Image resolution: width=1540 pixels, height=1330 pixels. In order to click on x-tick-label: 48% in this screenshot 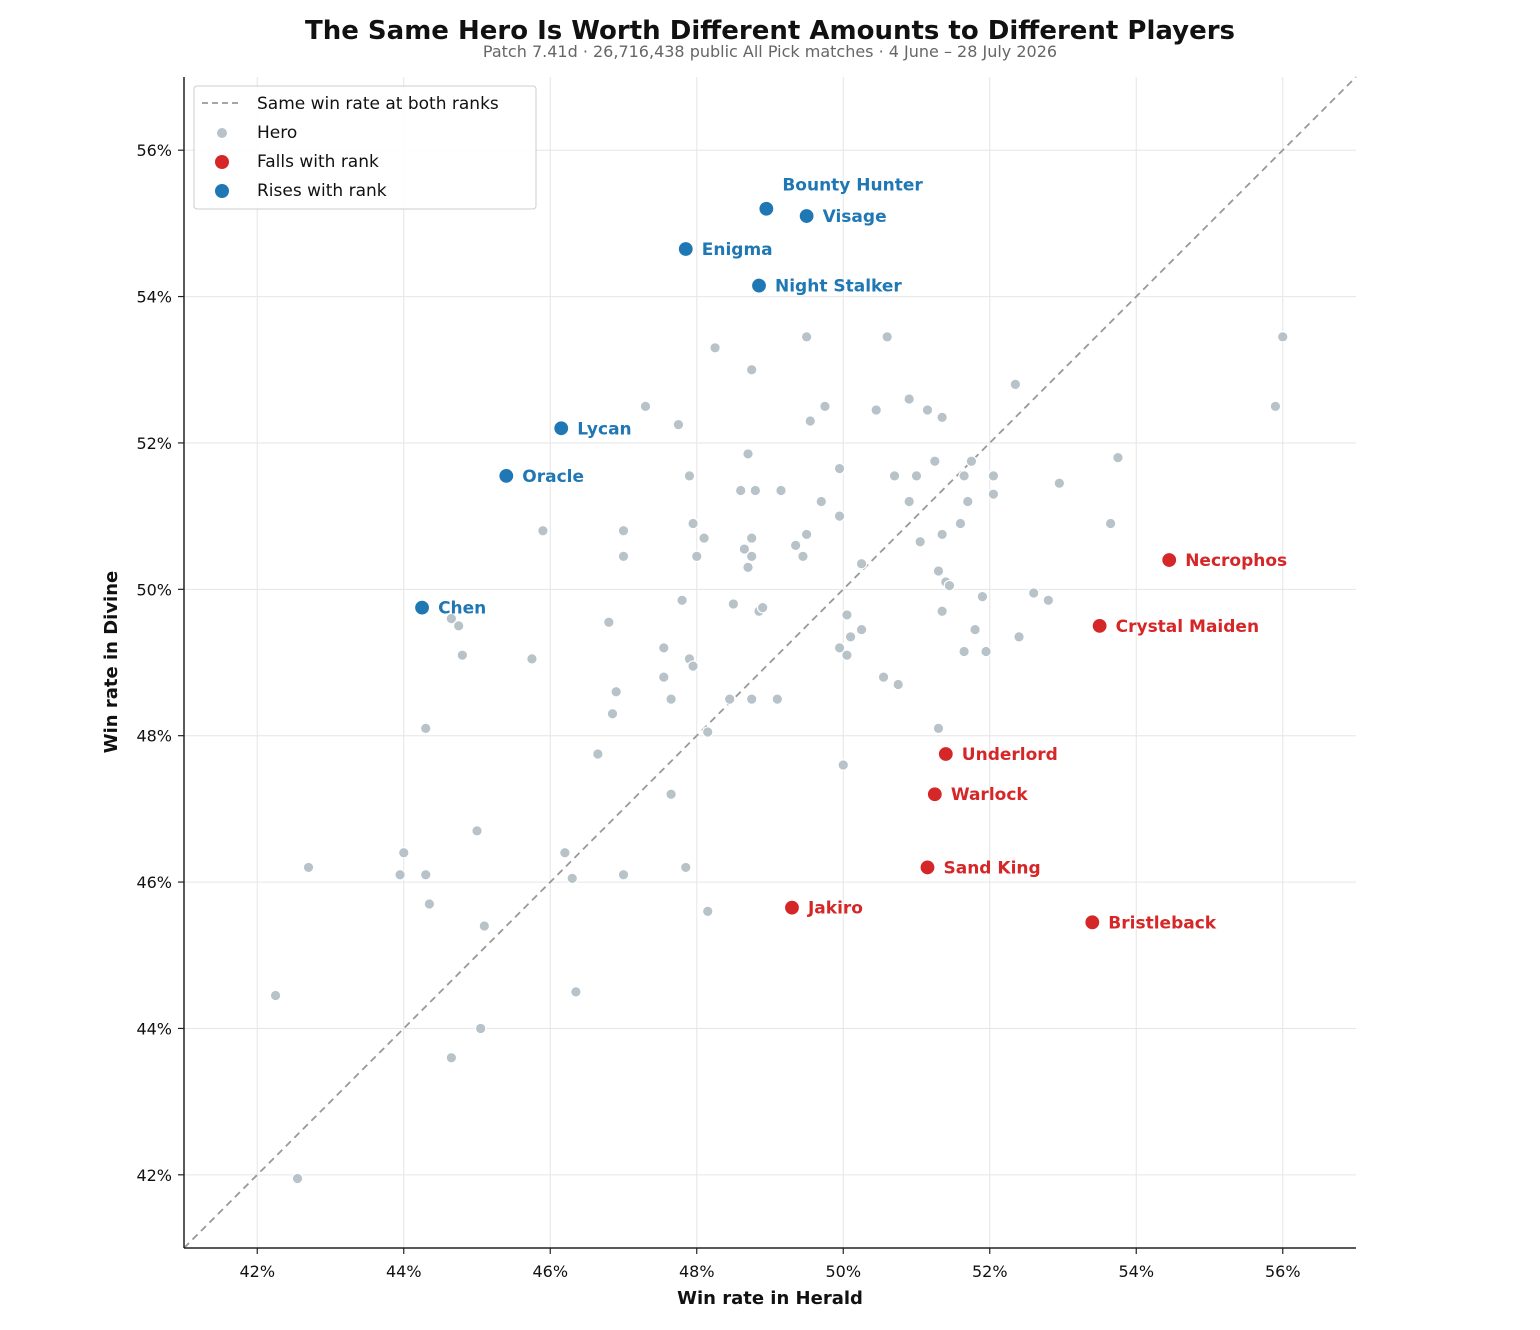, I will do `click(697, 1271)`.